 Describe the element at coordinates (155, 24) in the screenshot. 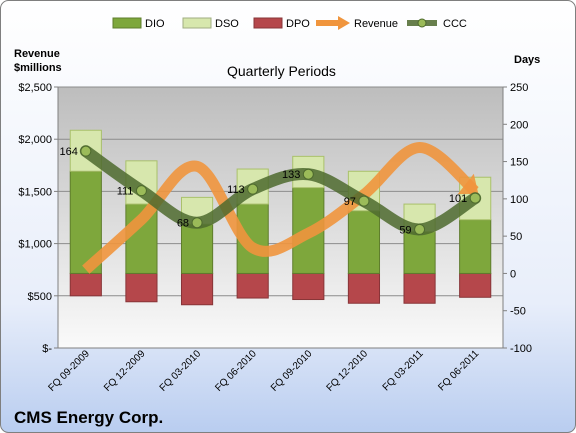

I see `legend-label: DIO` at that location.